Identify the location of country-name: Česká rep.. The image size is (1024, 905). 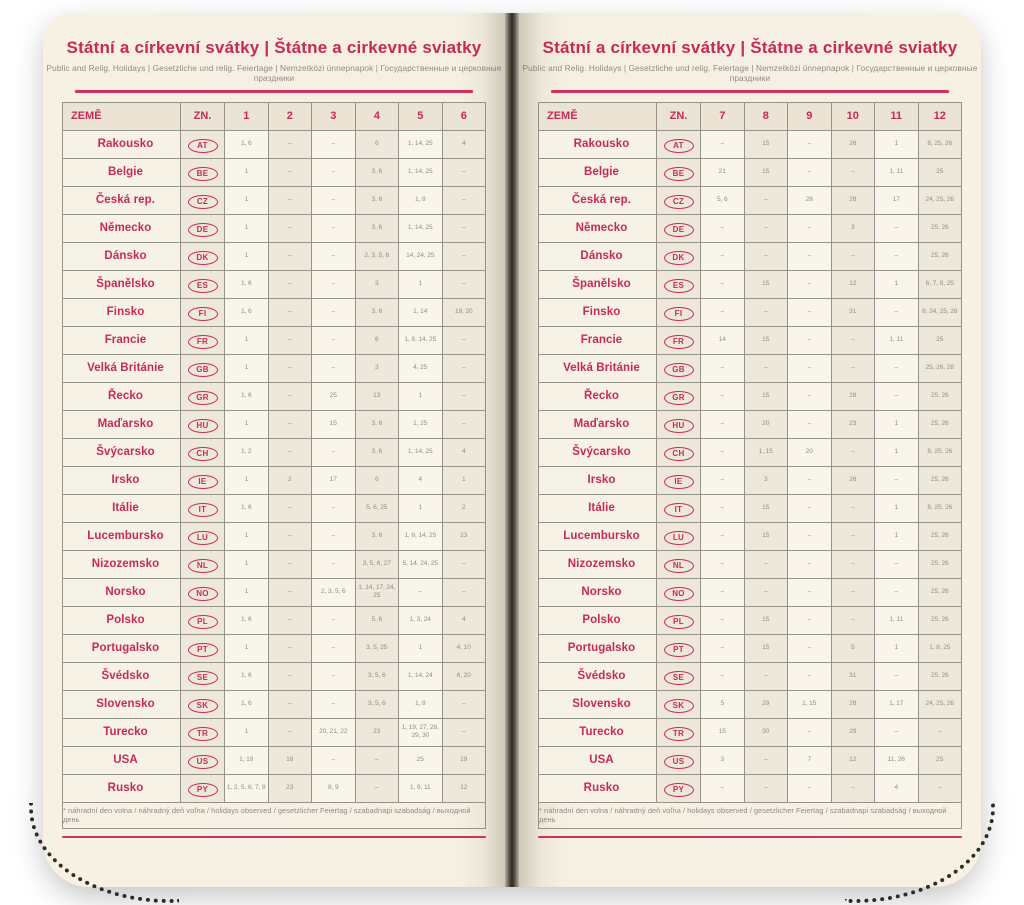
(597, 200).